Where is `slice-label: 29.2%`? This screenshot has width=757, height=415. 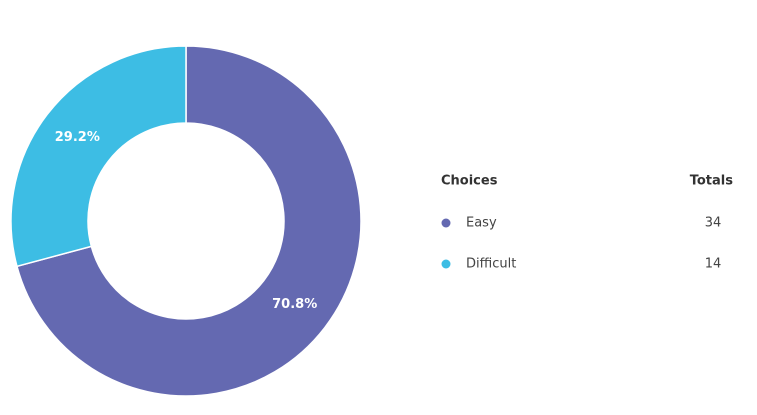
slice-label: 29.2% is located at coordinates (77, 137).